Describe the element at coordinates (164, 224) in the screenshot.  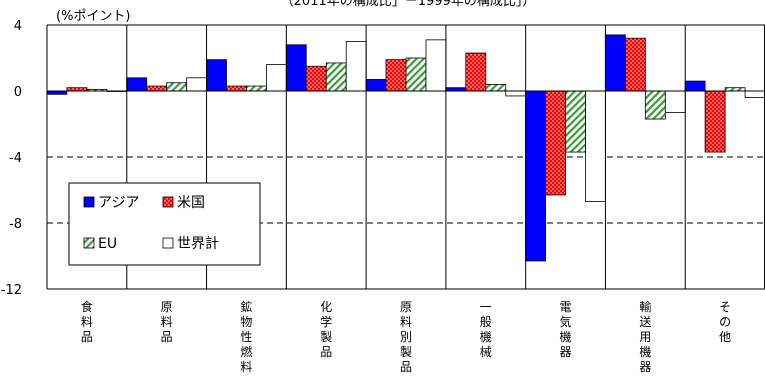
I see `legend: アジア 米国 EU 世界計` at that location.